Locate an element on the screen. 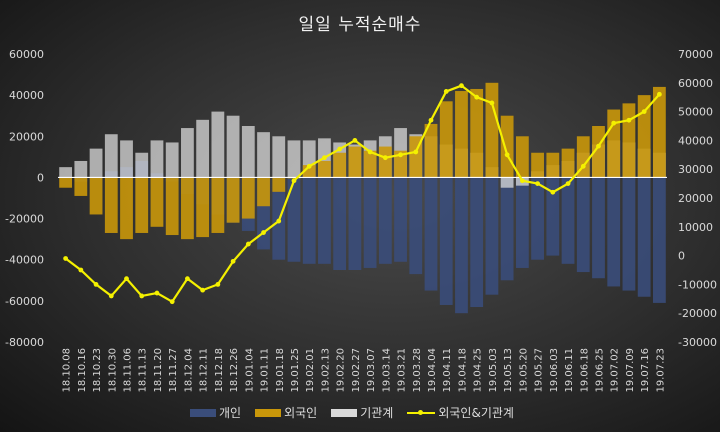 This screenshot has height=432, width=720. x-tick-label: 18.12.11 is located at coordinates (204, 370).